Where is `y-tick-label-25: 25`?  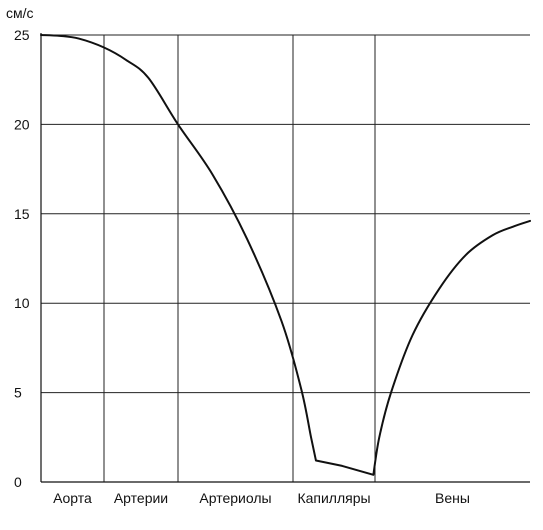 y-tick-label-25: 25 is located at coordinates (22, 35).